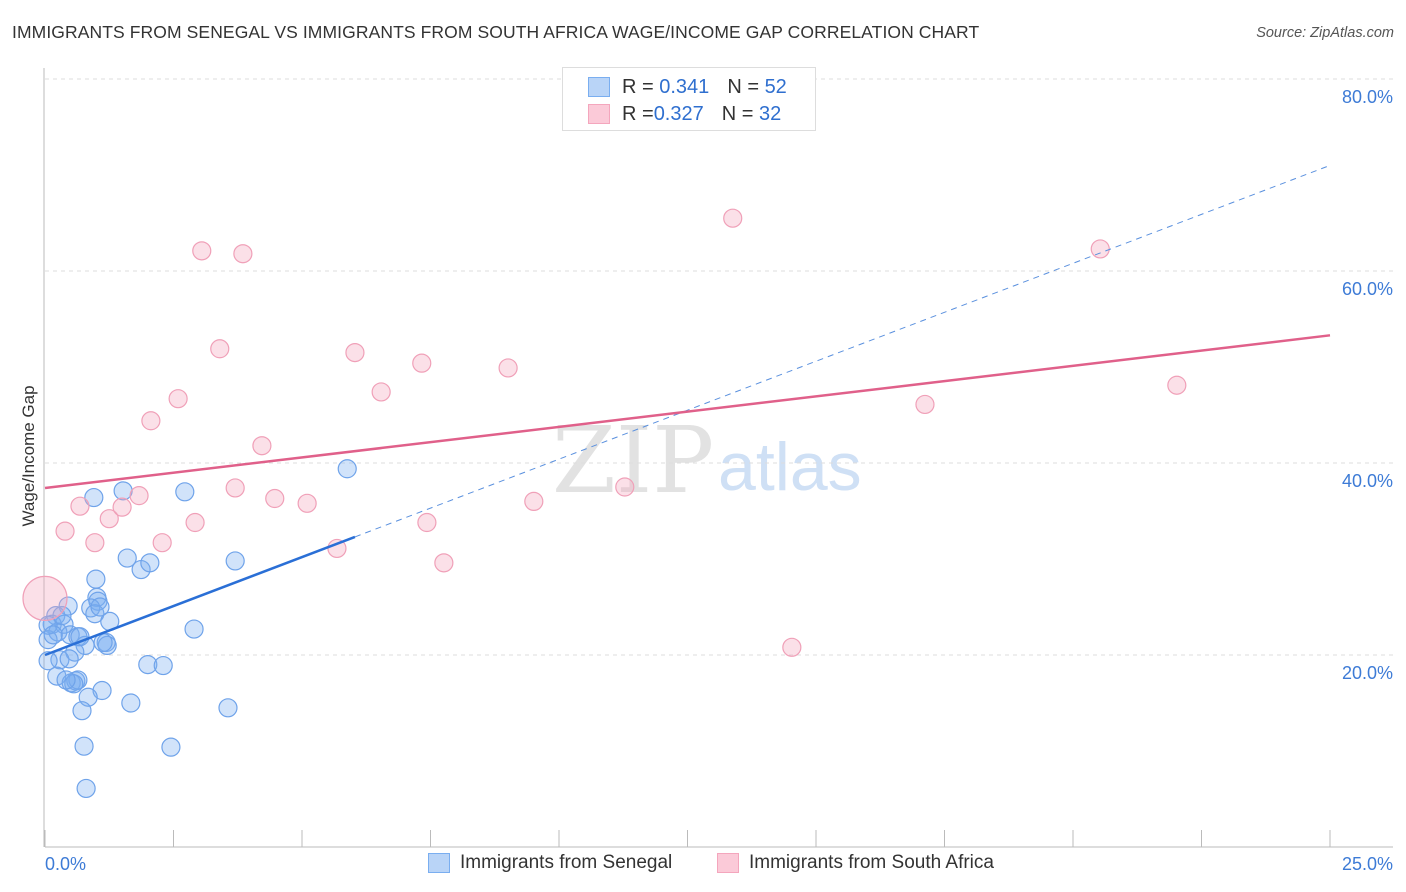 Image resolution: width=1406 pixels, height=892 pixels. What do you see at coordinates (775, 86) in the screenshot?
I see `n-value: 52` at bounding box center [775, 86].